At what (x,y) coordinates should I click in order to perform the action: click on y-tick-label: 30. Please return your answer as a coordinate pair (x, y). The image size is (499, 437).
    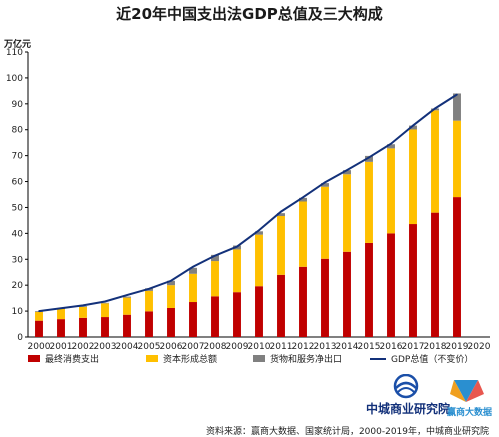
    Looking at the image, I should click on (18, 260).